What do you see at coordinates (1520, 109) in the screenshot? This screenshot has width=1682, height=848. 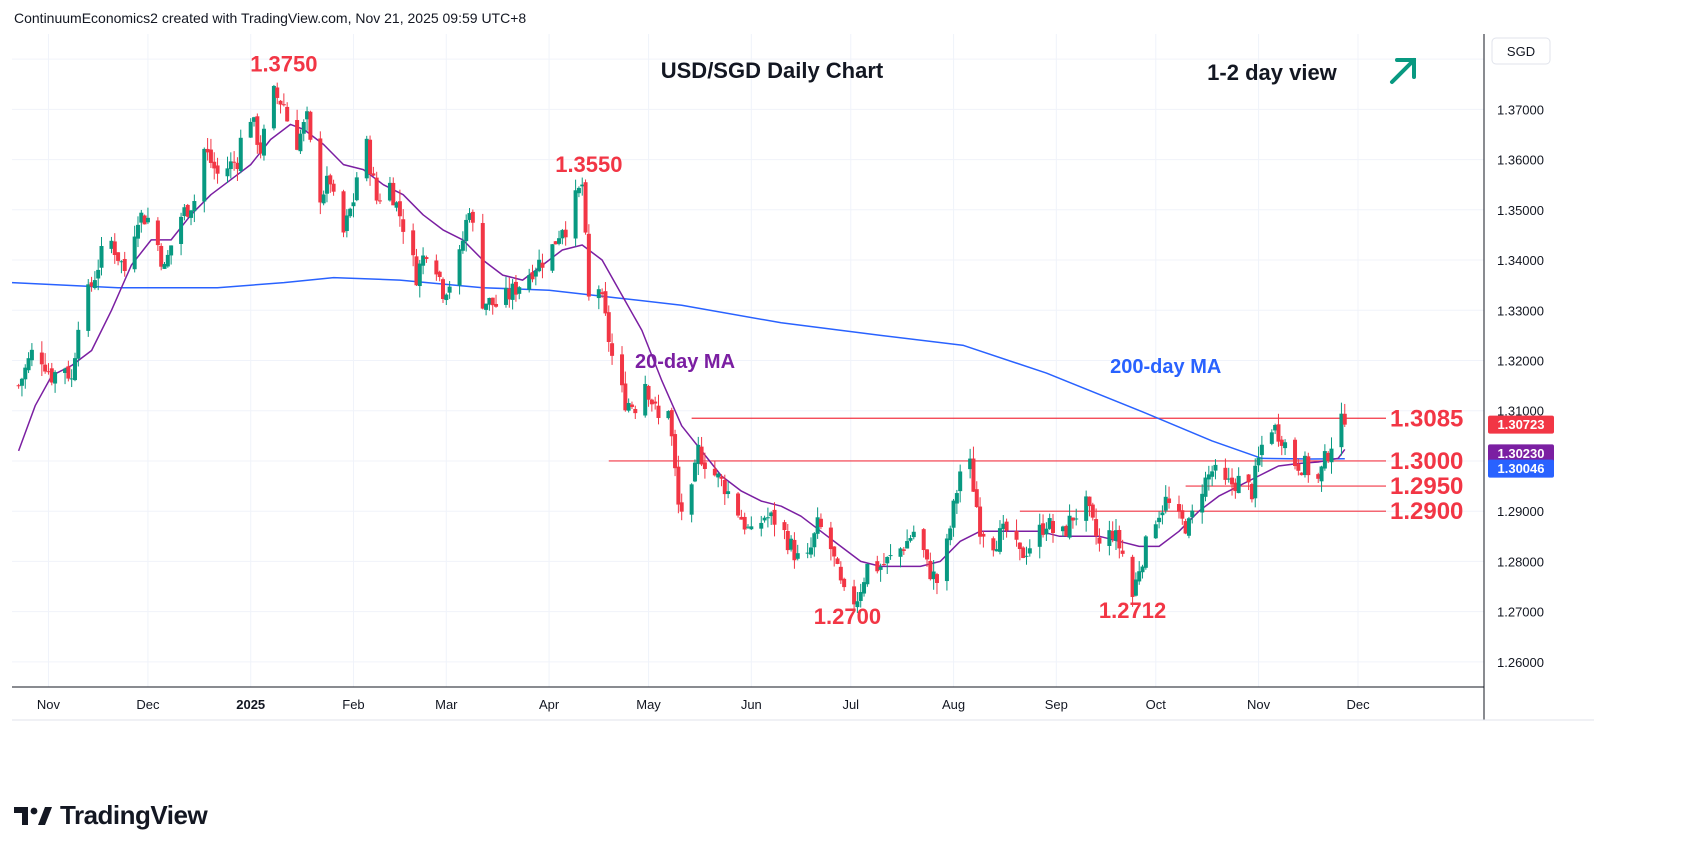 I see `y-tick-label: 1.37000` at bounding box center [1520, 109].